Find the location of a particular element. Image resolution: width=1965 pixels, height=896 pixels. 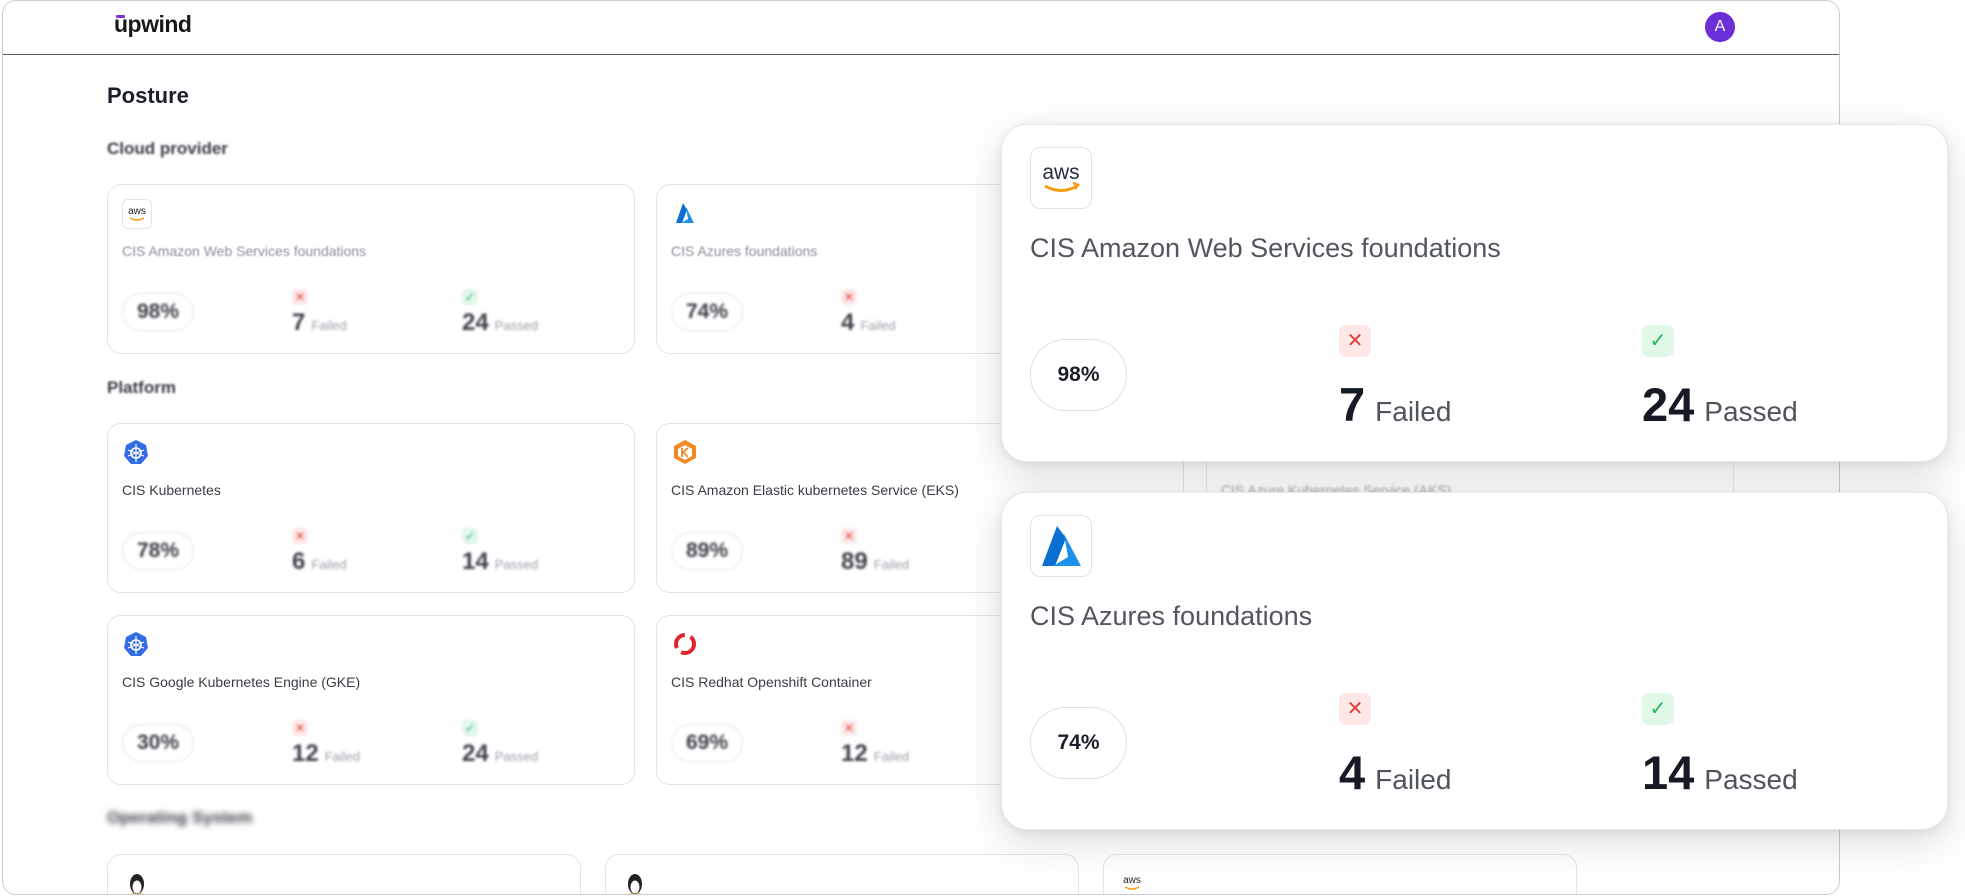

card-name: CIS Redhat Openshift Container is located at coordinates (771, 682).